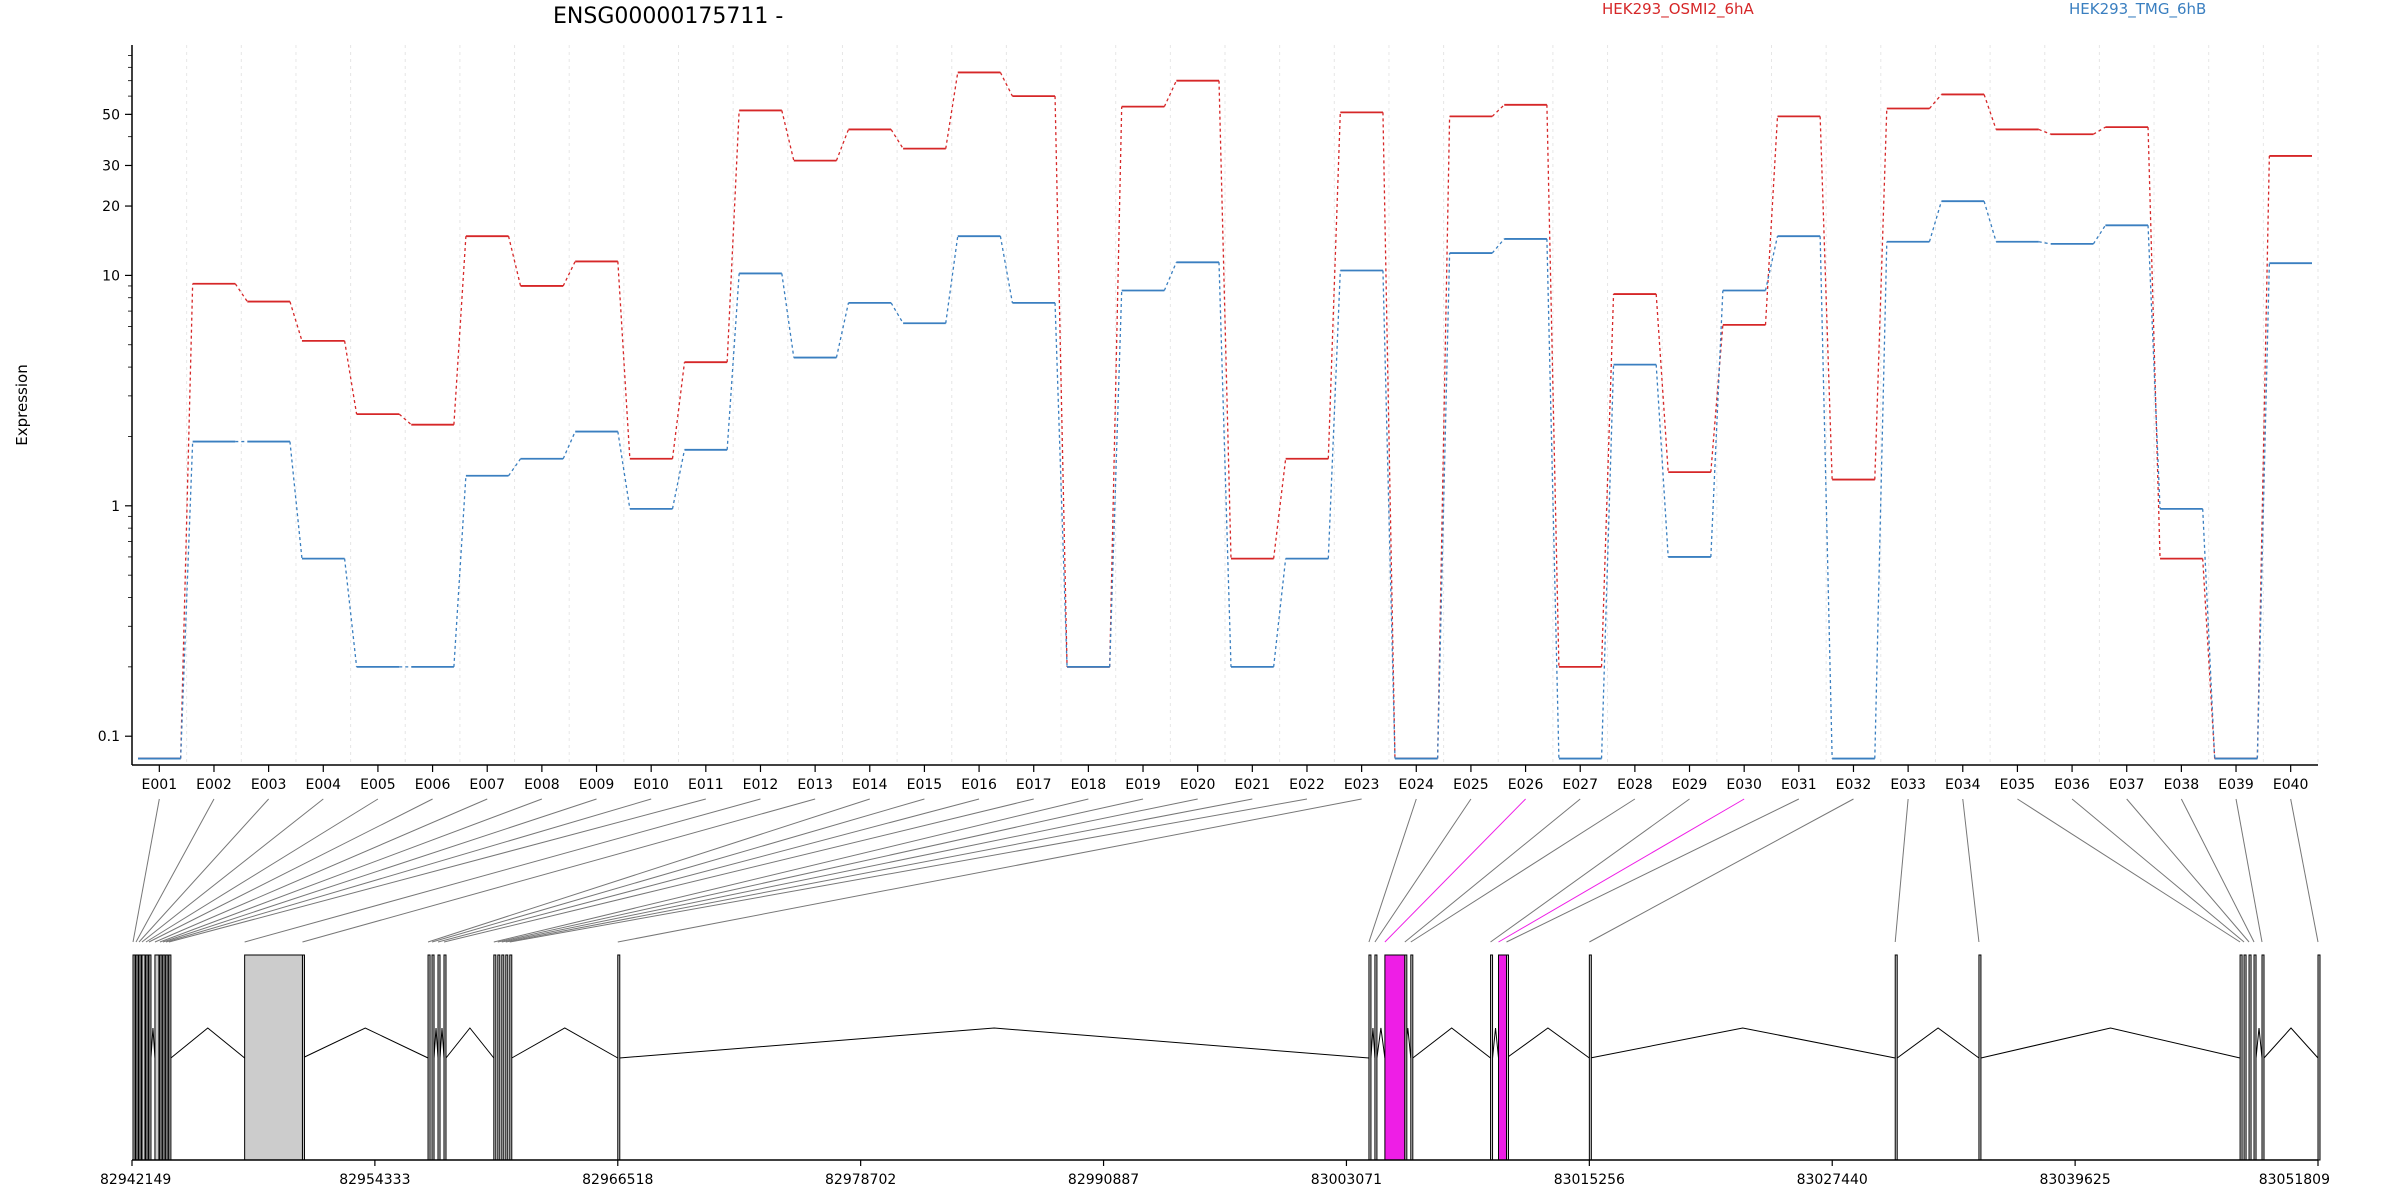  What do you see at coordinates (160, 785) in the screenshot?
I see `exon-label: E001` at bounding box center [160, 785].